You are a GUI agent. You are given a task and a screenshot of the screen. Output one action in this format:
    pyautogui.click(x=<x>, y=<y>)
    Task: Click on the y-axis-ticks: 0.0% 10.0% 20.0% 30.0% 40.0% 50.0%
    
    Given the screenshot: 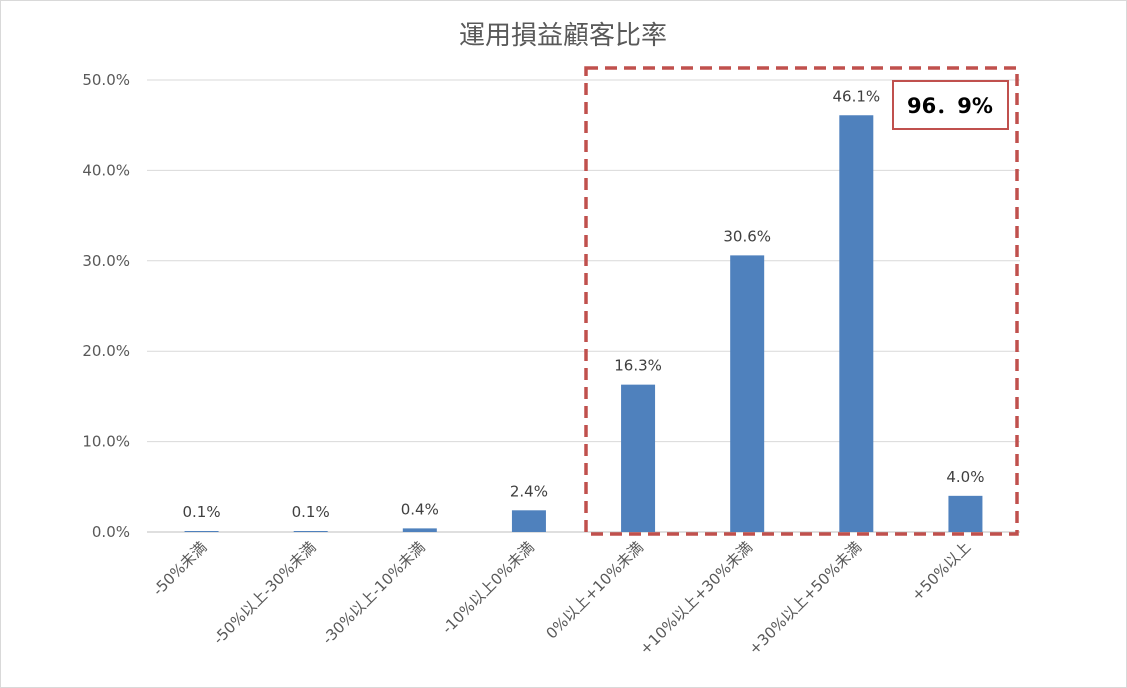 What is the action you would take?
    pyautogui.click(x=106, y=306)
    